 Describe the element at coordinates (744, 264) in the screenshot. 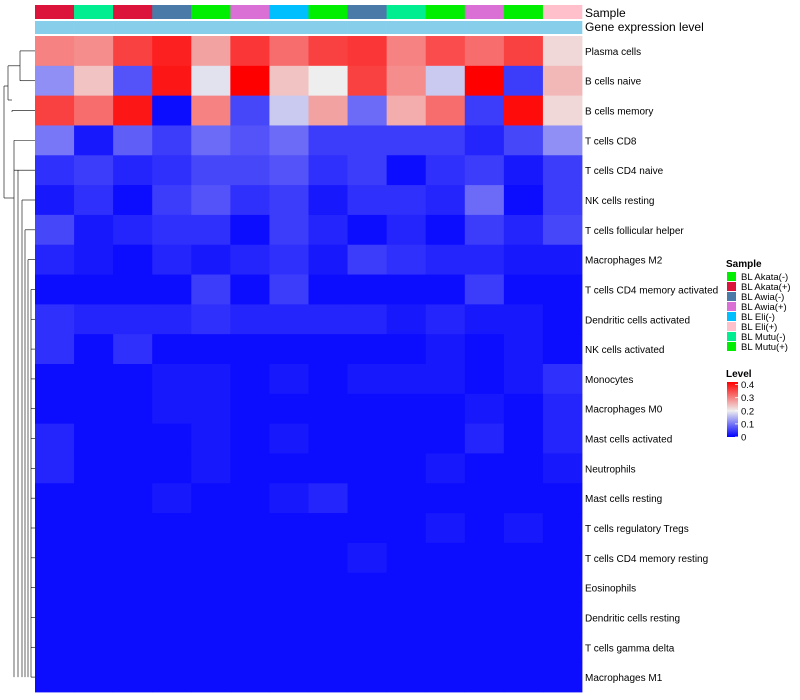

I see `legend-sample-title: Sample` at that location.